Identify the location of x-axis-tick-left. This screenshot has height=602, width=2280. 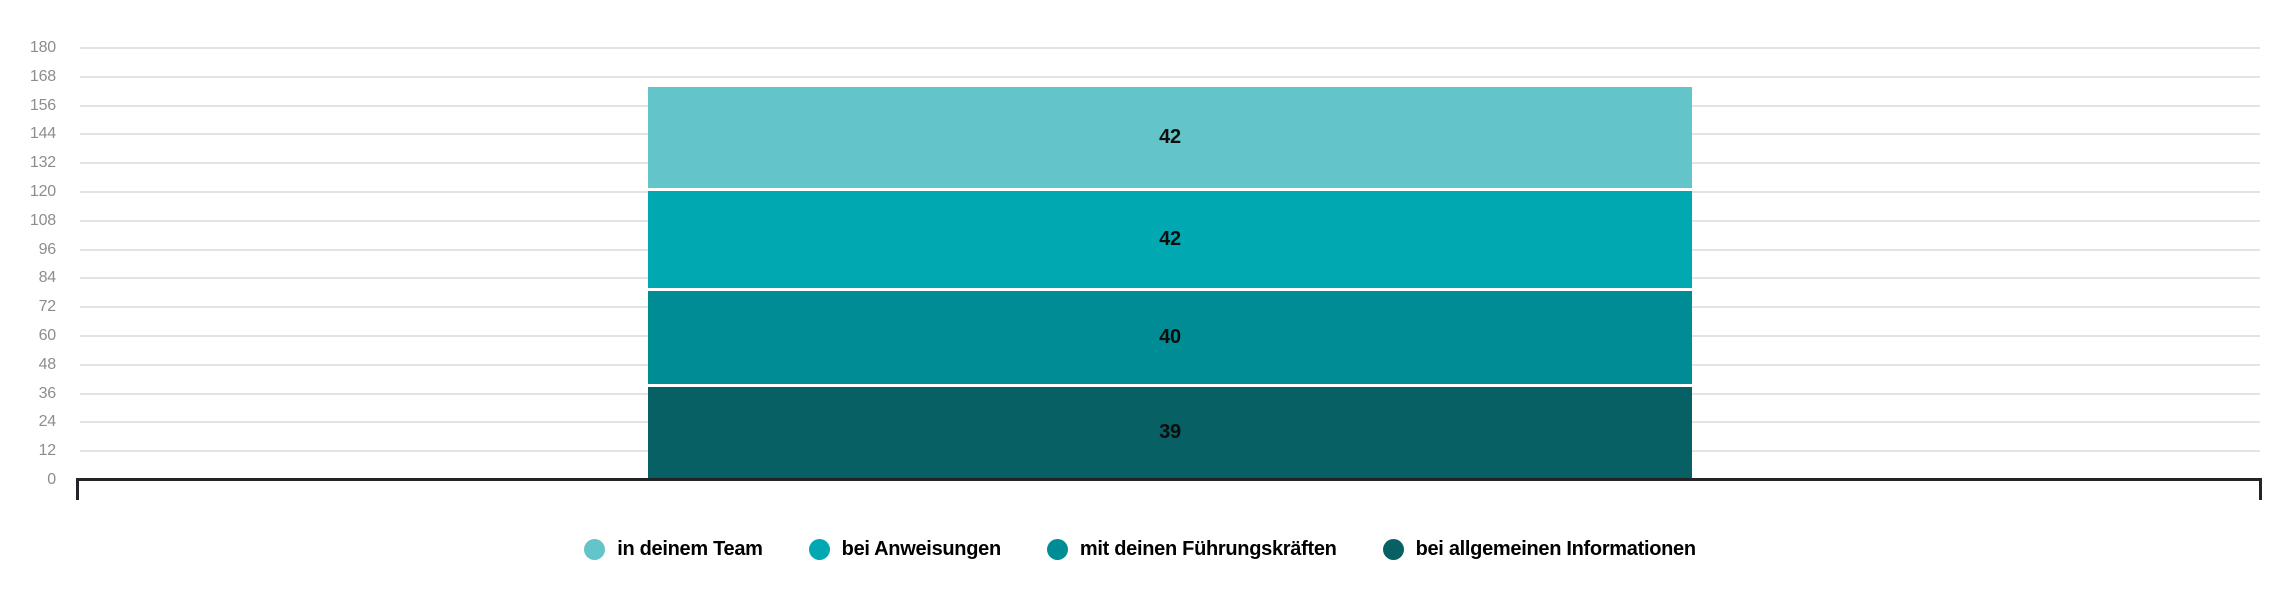
(77, 489).